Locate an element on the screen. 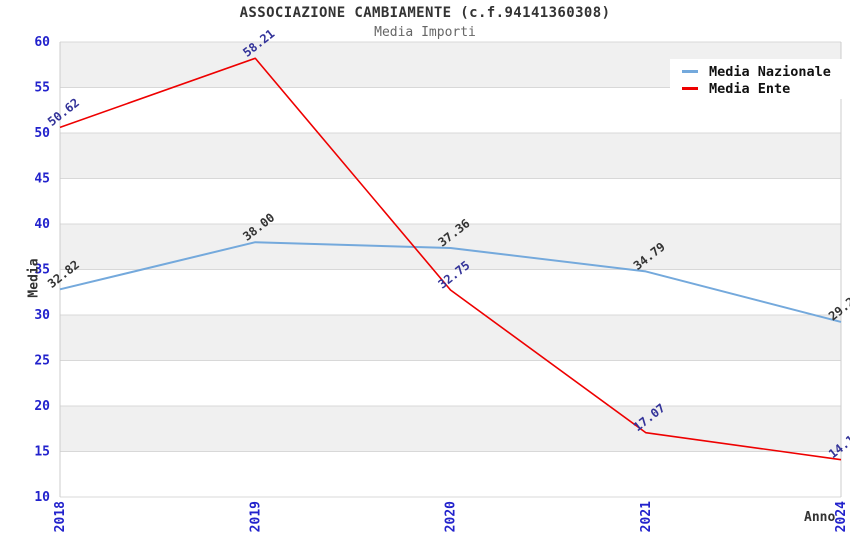 The image size is (850, 550). y-tick-label: 15 is located at coordinates (42, 452).